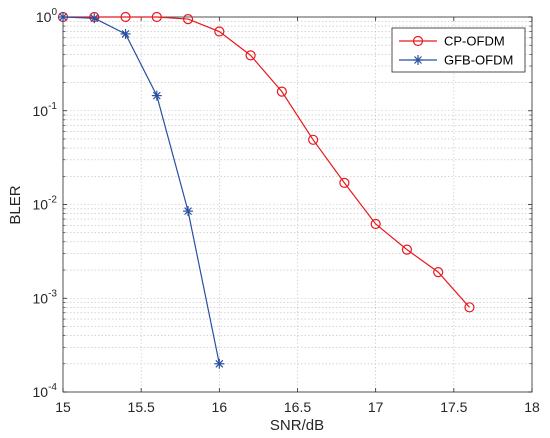 The height and width of the screenshot is (438, 550). What do you see at coordinates (376, 407) in the screenshot?
I see `x-tick-label: 17` at bounding box center [376, 407].